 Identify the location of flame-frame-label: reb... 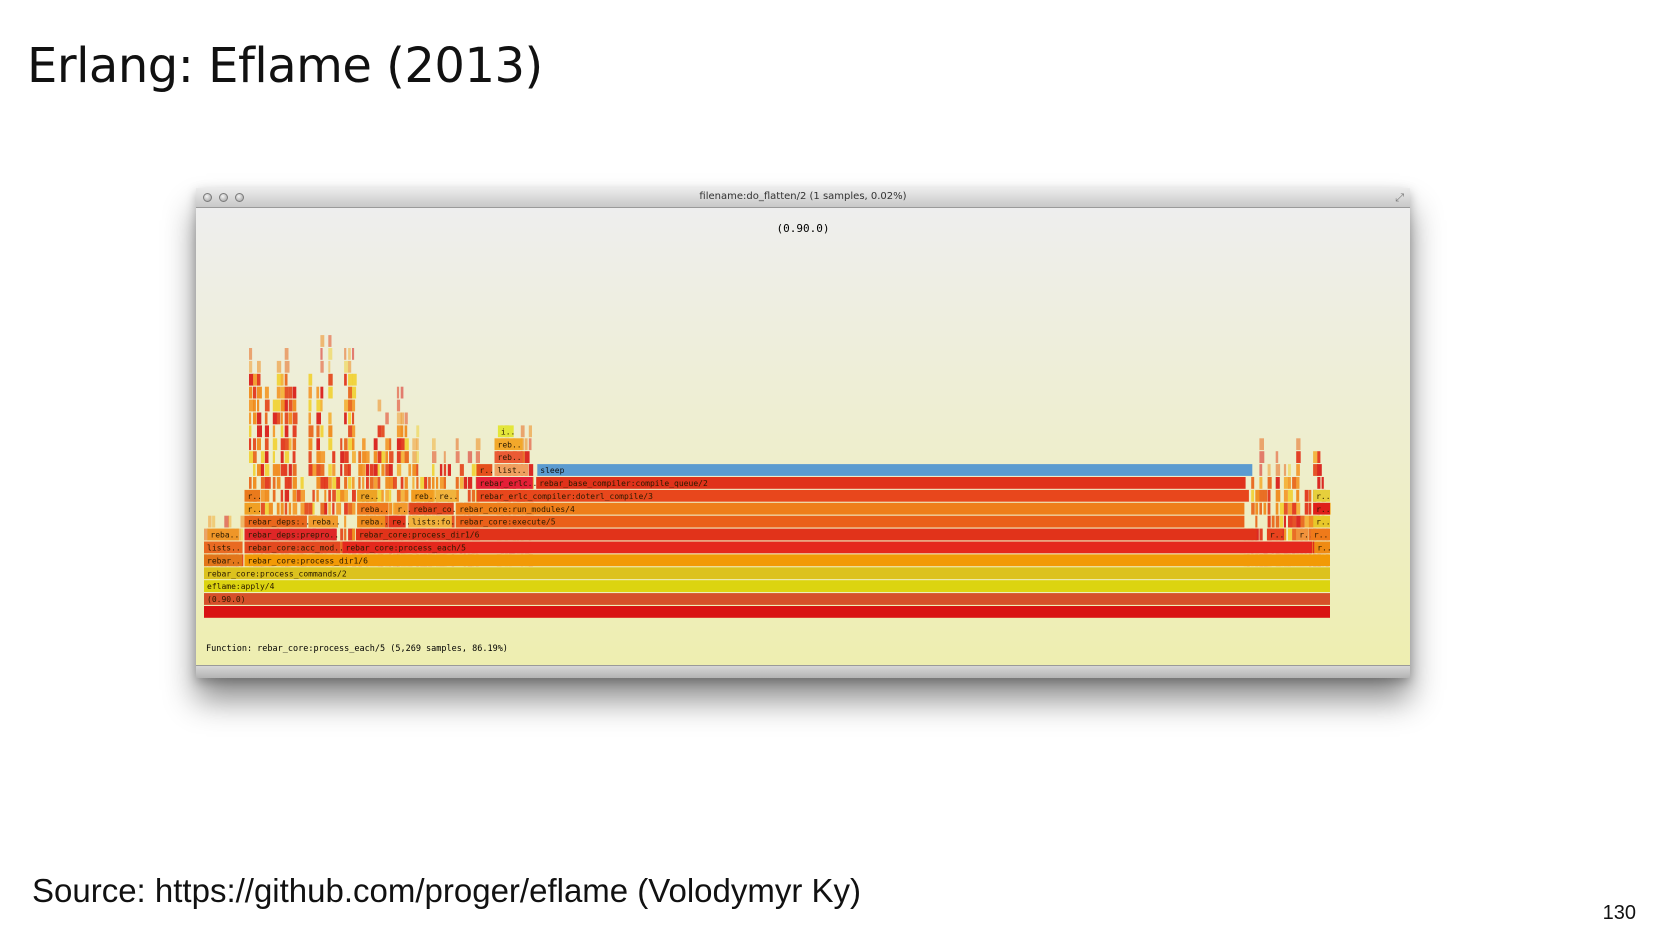
(510, 457).